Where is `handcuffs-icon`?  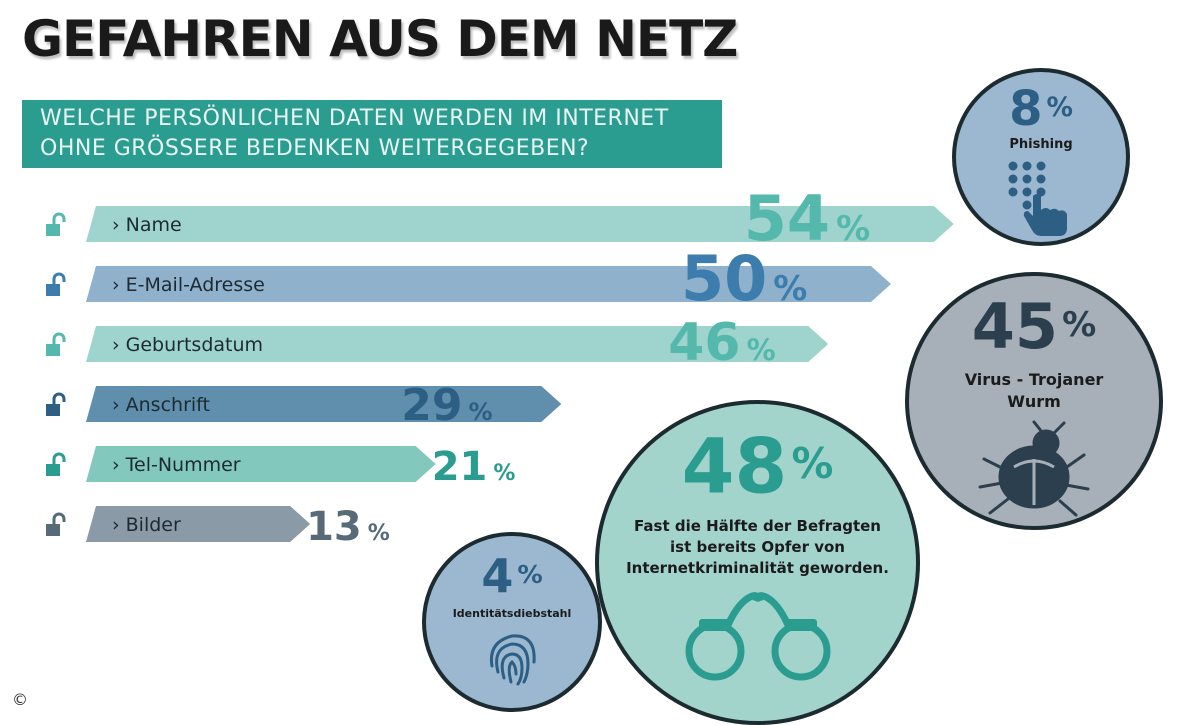 handcuffs-icon is located at coordinates (757, 636).